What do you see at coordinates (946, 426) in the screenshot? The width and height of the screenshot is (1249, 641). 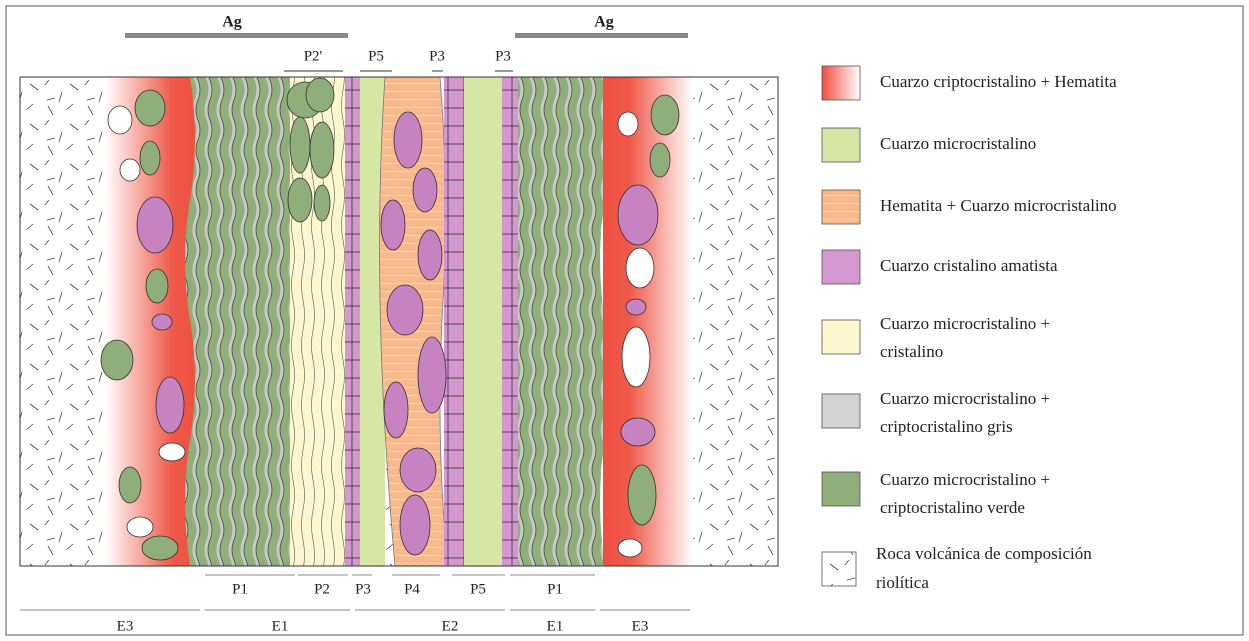 I see `legend-label: criptocristalino gris` at bounding box center [946, 426].